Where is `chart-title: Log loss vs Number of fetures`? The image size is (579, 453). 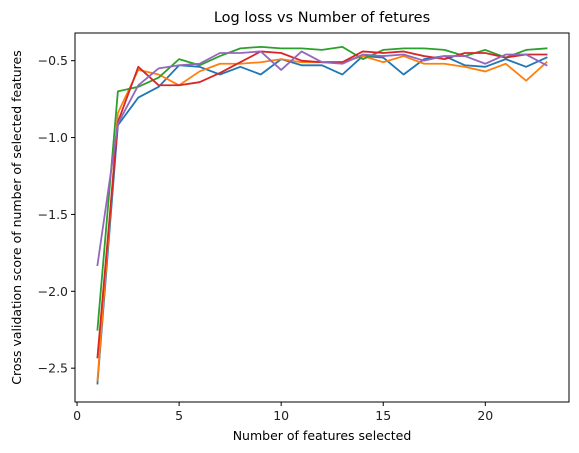
chart-title: Log loss vs Number of fetures is located at coordinates (322, 18).